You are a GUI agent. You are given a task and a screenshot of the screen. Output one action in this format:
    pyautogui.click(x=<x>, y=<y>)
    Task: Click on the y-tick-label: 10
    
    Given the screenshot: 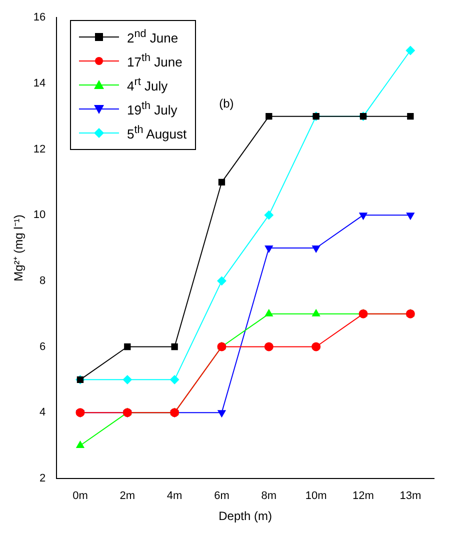 What is the action you would take?
    pyautogui.click(x=39, y=215)
    